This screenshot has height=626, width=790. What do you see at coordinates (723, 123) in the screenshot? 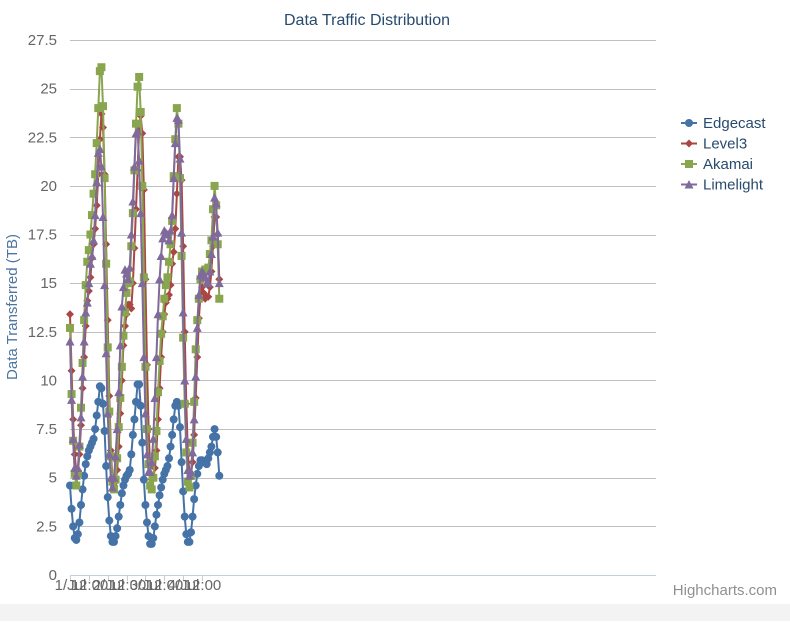
I see `legend-item-edgecast: Edgecast` at bounding box center [723, 123].